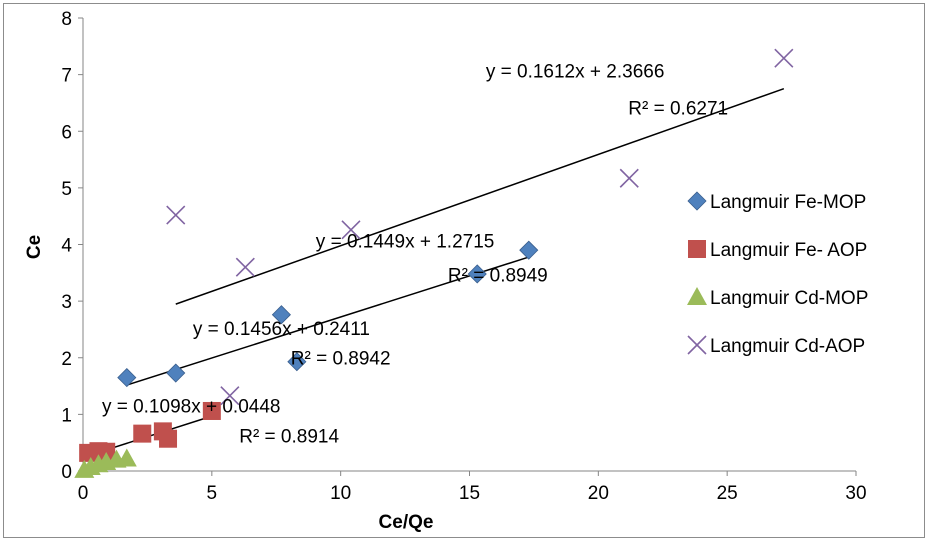  Describe the element at coordinates (83, 493) in the screenshot. I see `x-tick-label: 0` at that location.